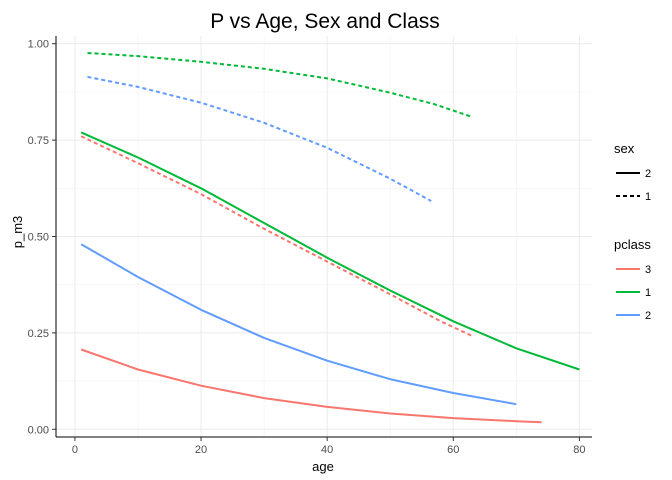 This screenshot has width=672, height=480. Describe the element at coordinates (38, 238) in the screenshot. I see `y-tick-label: 0.50` at that location.